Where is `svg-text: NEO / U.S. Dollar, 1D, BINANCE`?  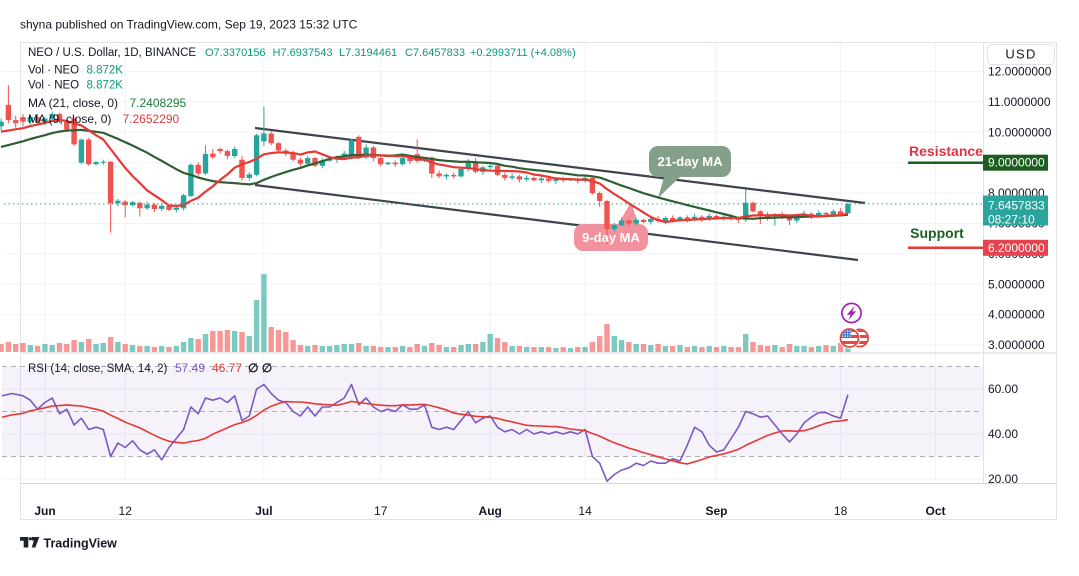 svg-text: NEO / U.S. Dollar, 1D, BINANCE is located at coordinates (112, 53).